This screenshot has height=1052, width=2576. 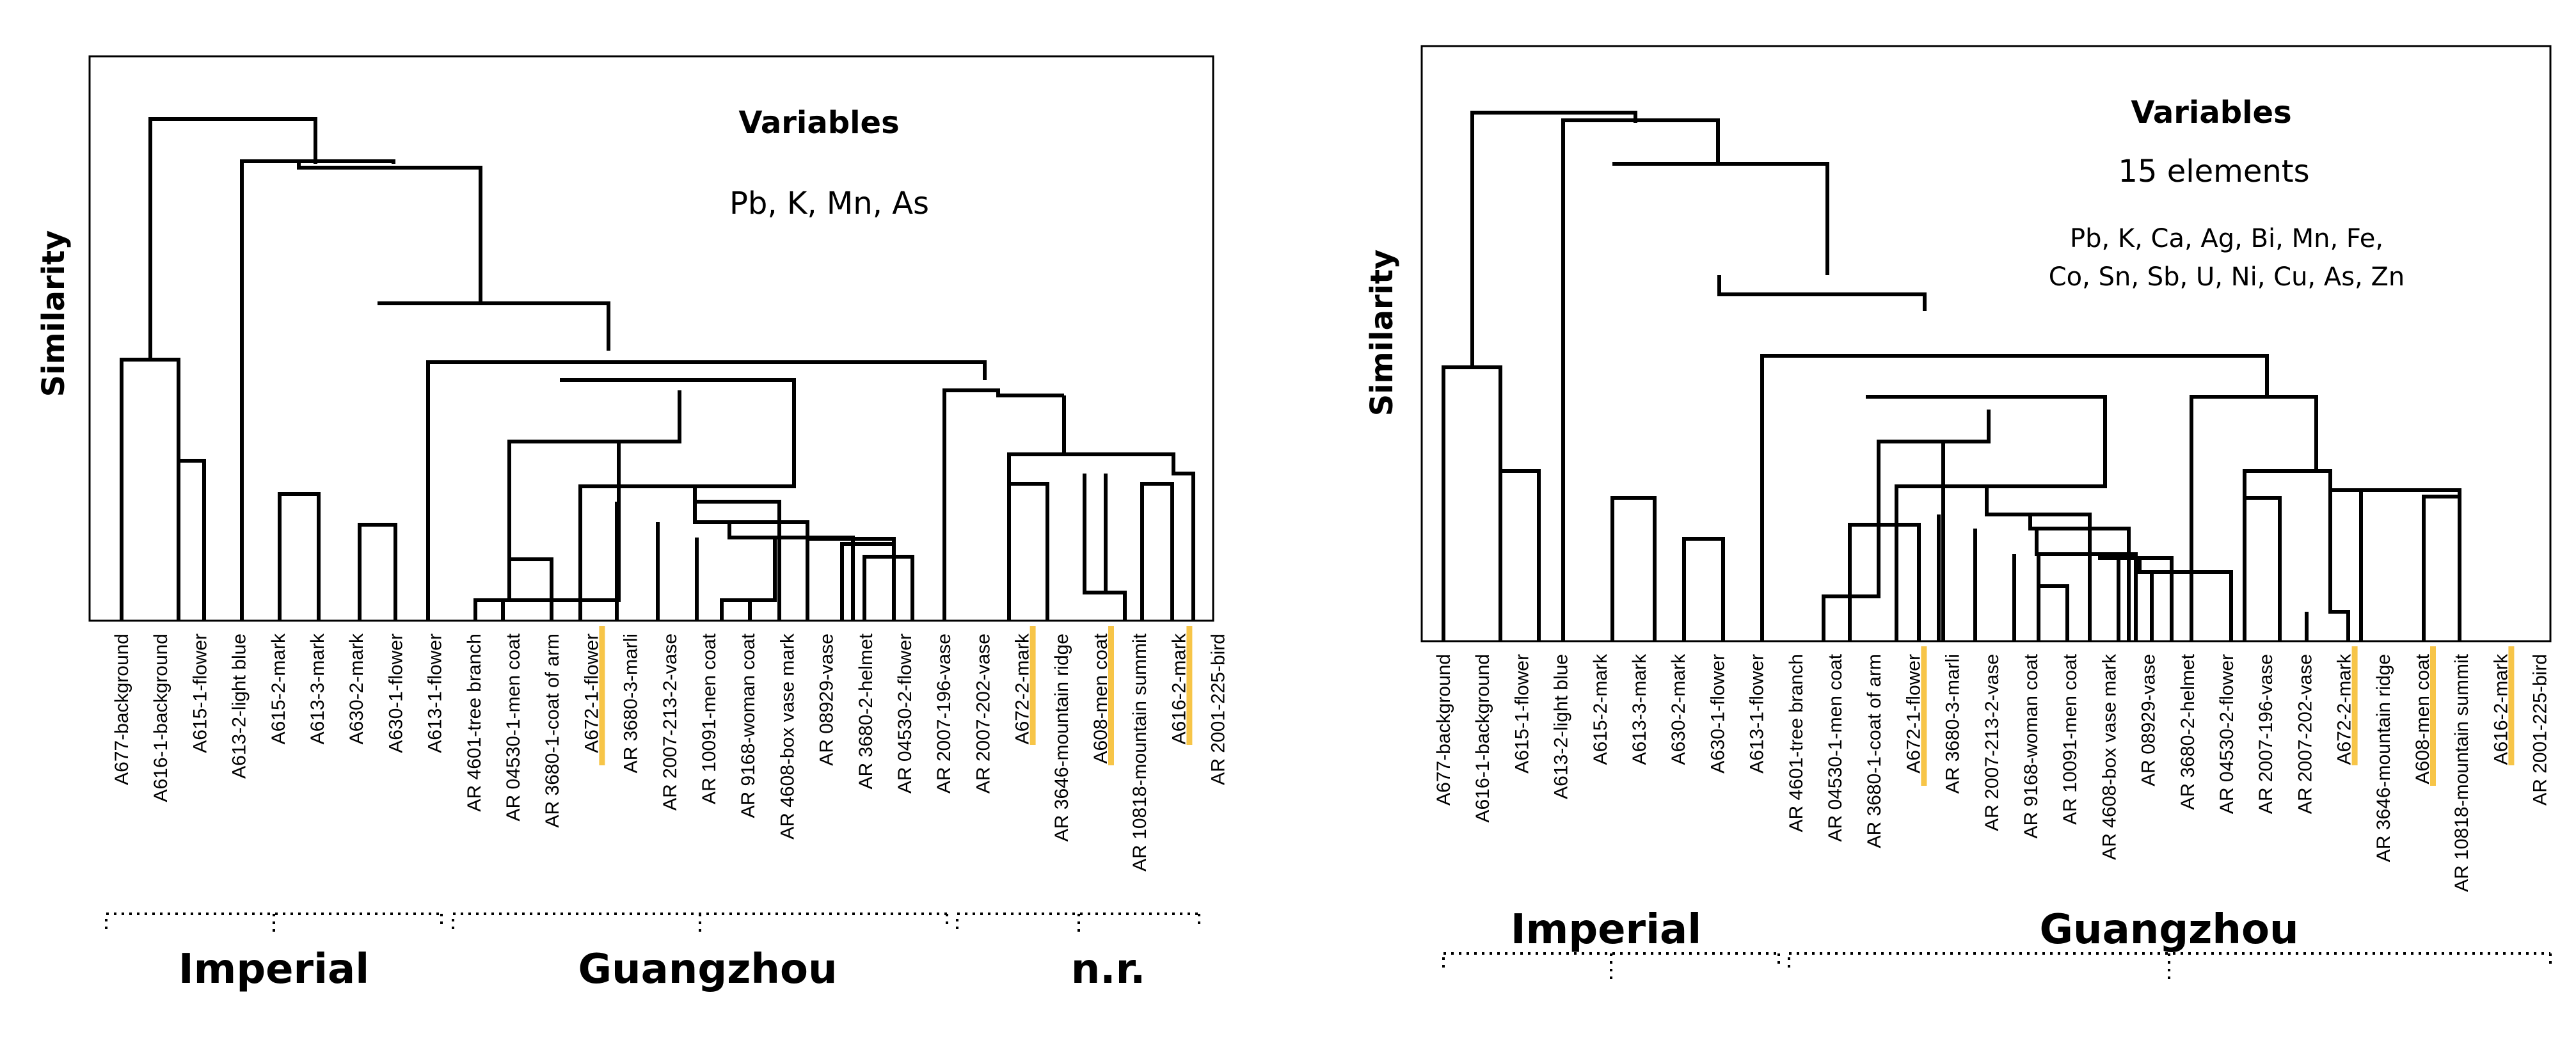 What do you see at coordinates (1219, 709) in the screenshot?
I see `left-leaf-label-28: AR 2001-225-bird` at bounding box center [1219, 709].